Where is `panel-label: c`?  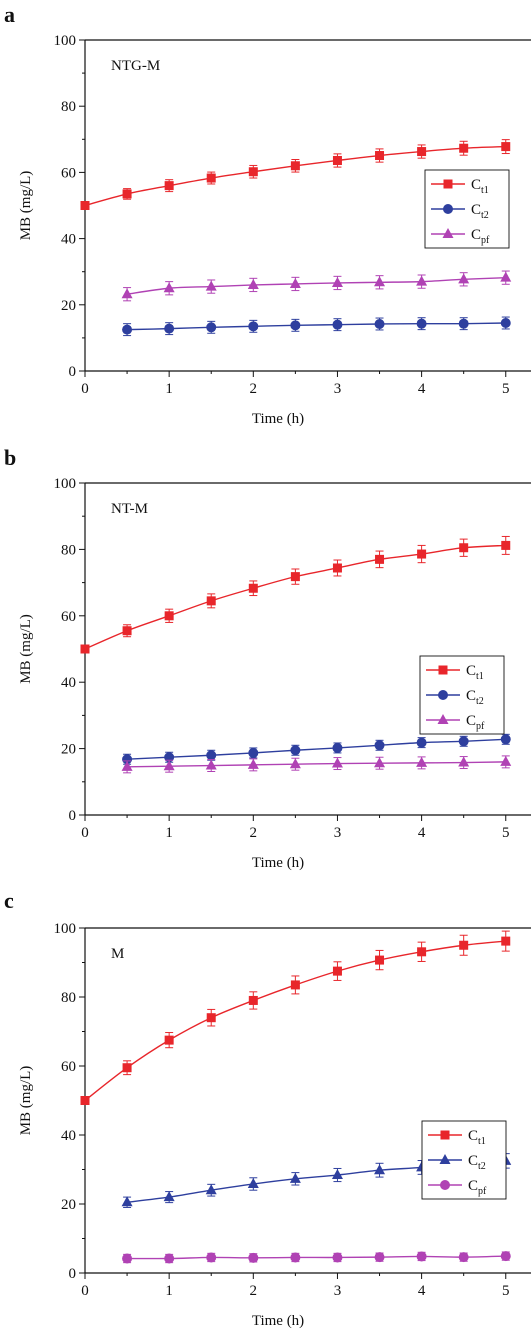 panel-label: c is located at coordinates (9, 900).